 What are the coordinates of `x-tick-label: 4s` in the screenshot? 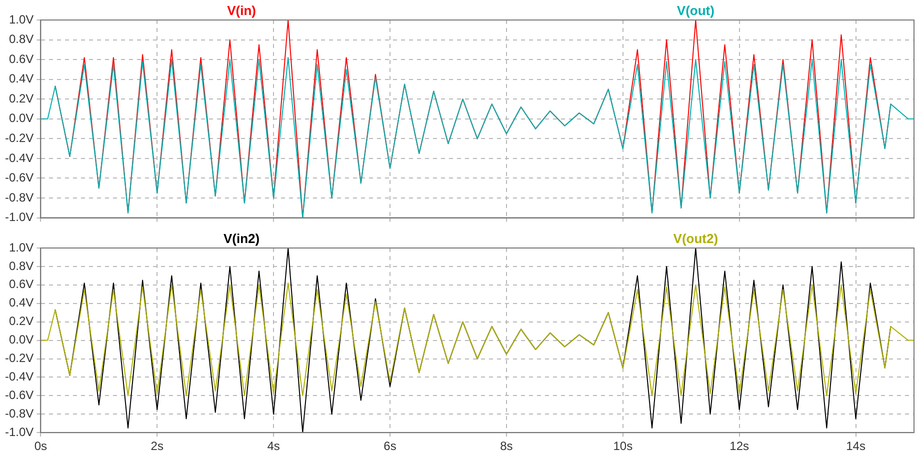 It's located at (273, 446).